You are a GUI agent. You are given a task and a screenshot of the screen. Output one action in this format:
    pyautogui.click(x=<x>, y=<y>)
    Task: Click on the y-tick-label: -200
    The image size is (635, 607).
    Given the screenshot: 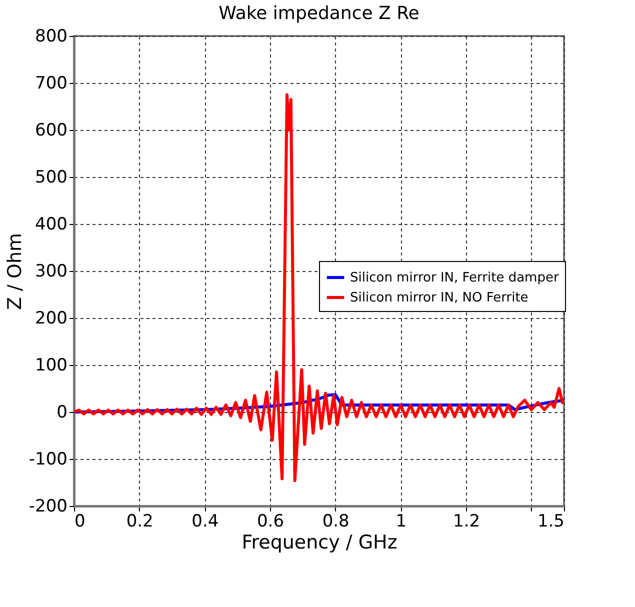 What is the action you would take?
    pyautogui.click(x=48, y=506)
    